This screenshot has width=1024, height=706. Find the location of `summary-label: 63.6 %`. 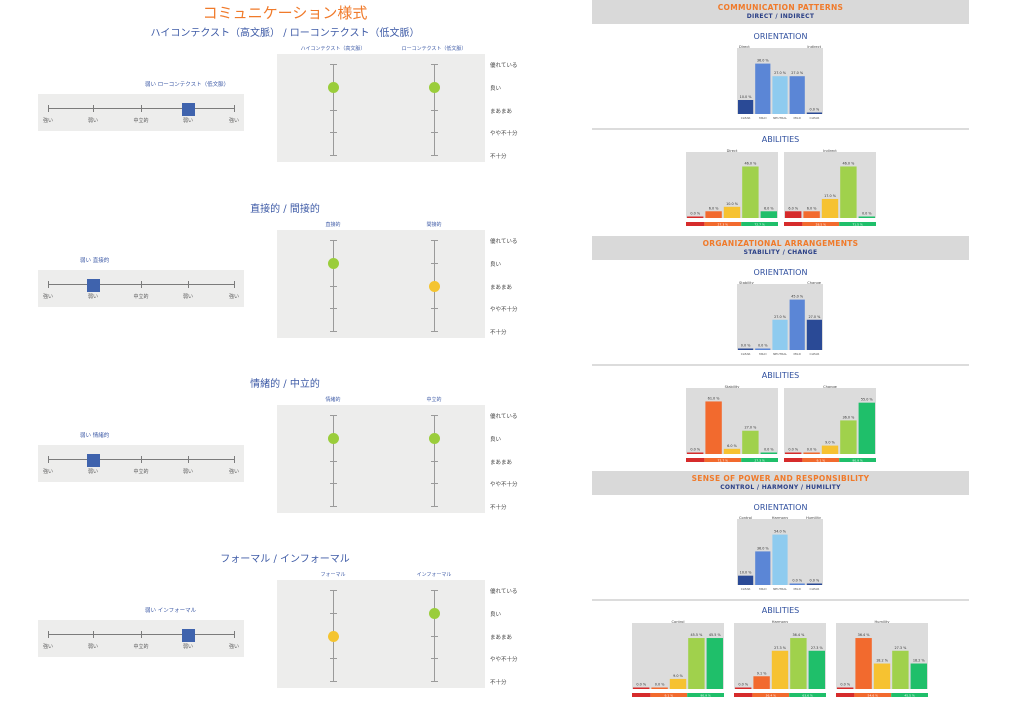

summary-label: 63.6 % is located at coordinates (807, 695).